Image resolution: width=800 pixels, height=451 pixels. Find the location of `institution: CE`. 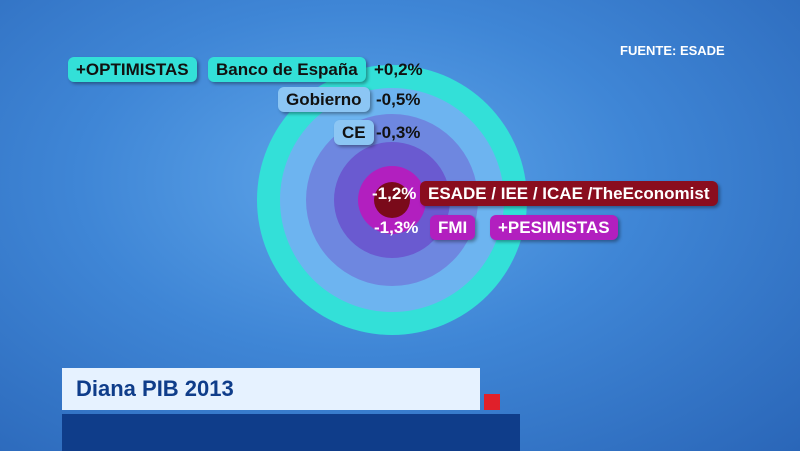

institution: CE is located at coordinates (354, 132).